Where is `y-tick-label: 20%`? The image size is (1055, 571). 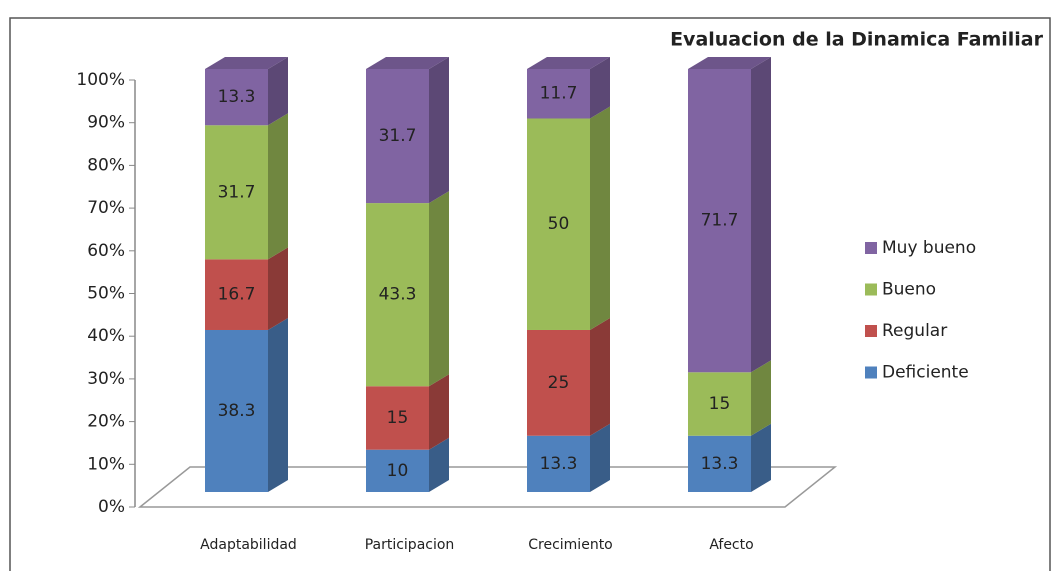
y-tick-label: 20% is located at coordinates (106, 422).